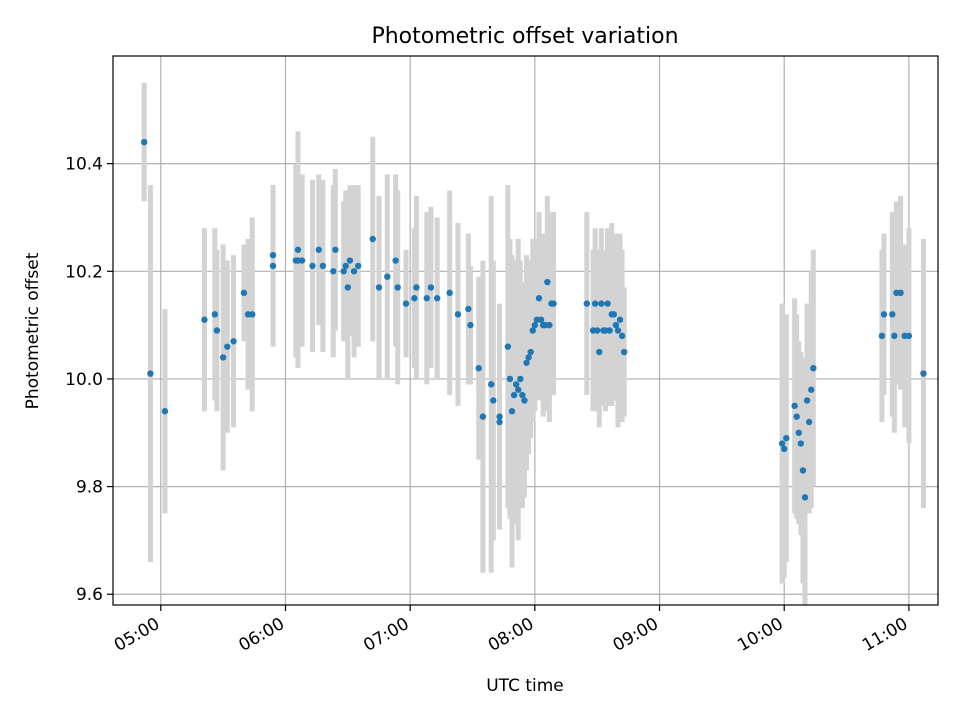 The image size is (960, 720). What do you see at coordinates (89, 488) in the screenshot?
I see `y-tick-label: 9.8` at bounding box center [89, 488].